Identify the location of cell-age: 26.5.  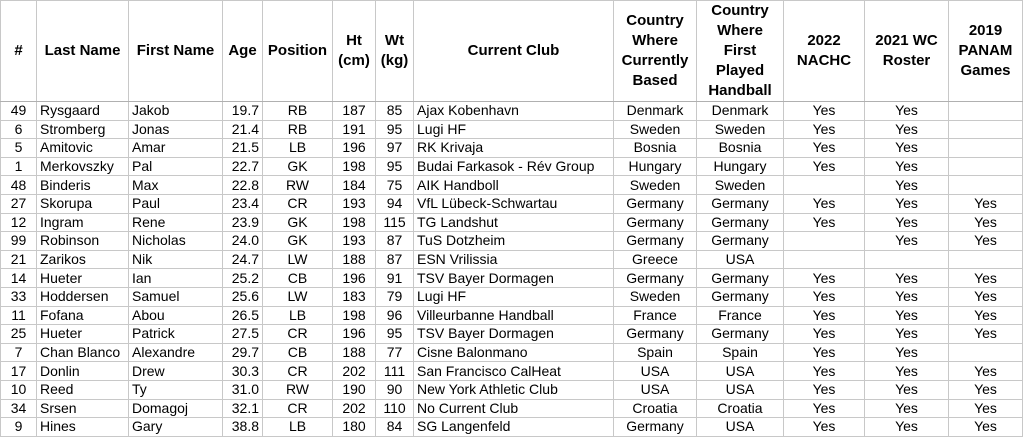
(242, 315).